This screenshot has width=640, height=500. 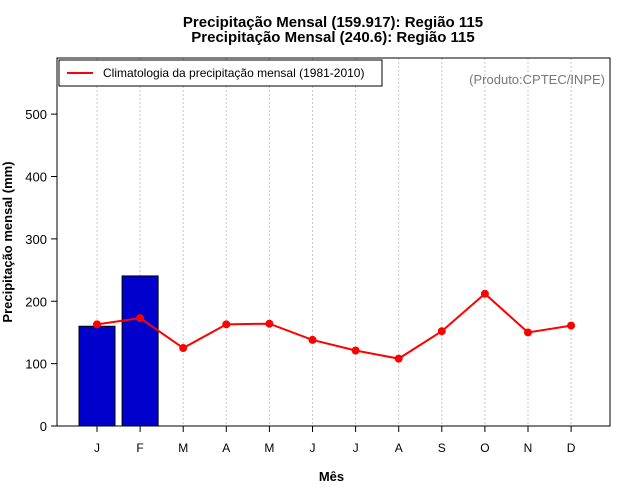 What do you see at coordinates (528, 448) in the screenshot?
I see `x-tick-label: N` at bounding box center [528, 448].